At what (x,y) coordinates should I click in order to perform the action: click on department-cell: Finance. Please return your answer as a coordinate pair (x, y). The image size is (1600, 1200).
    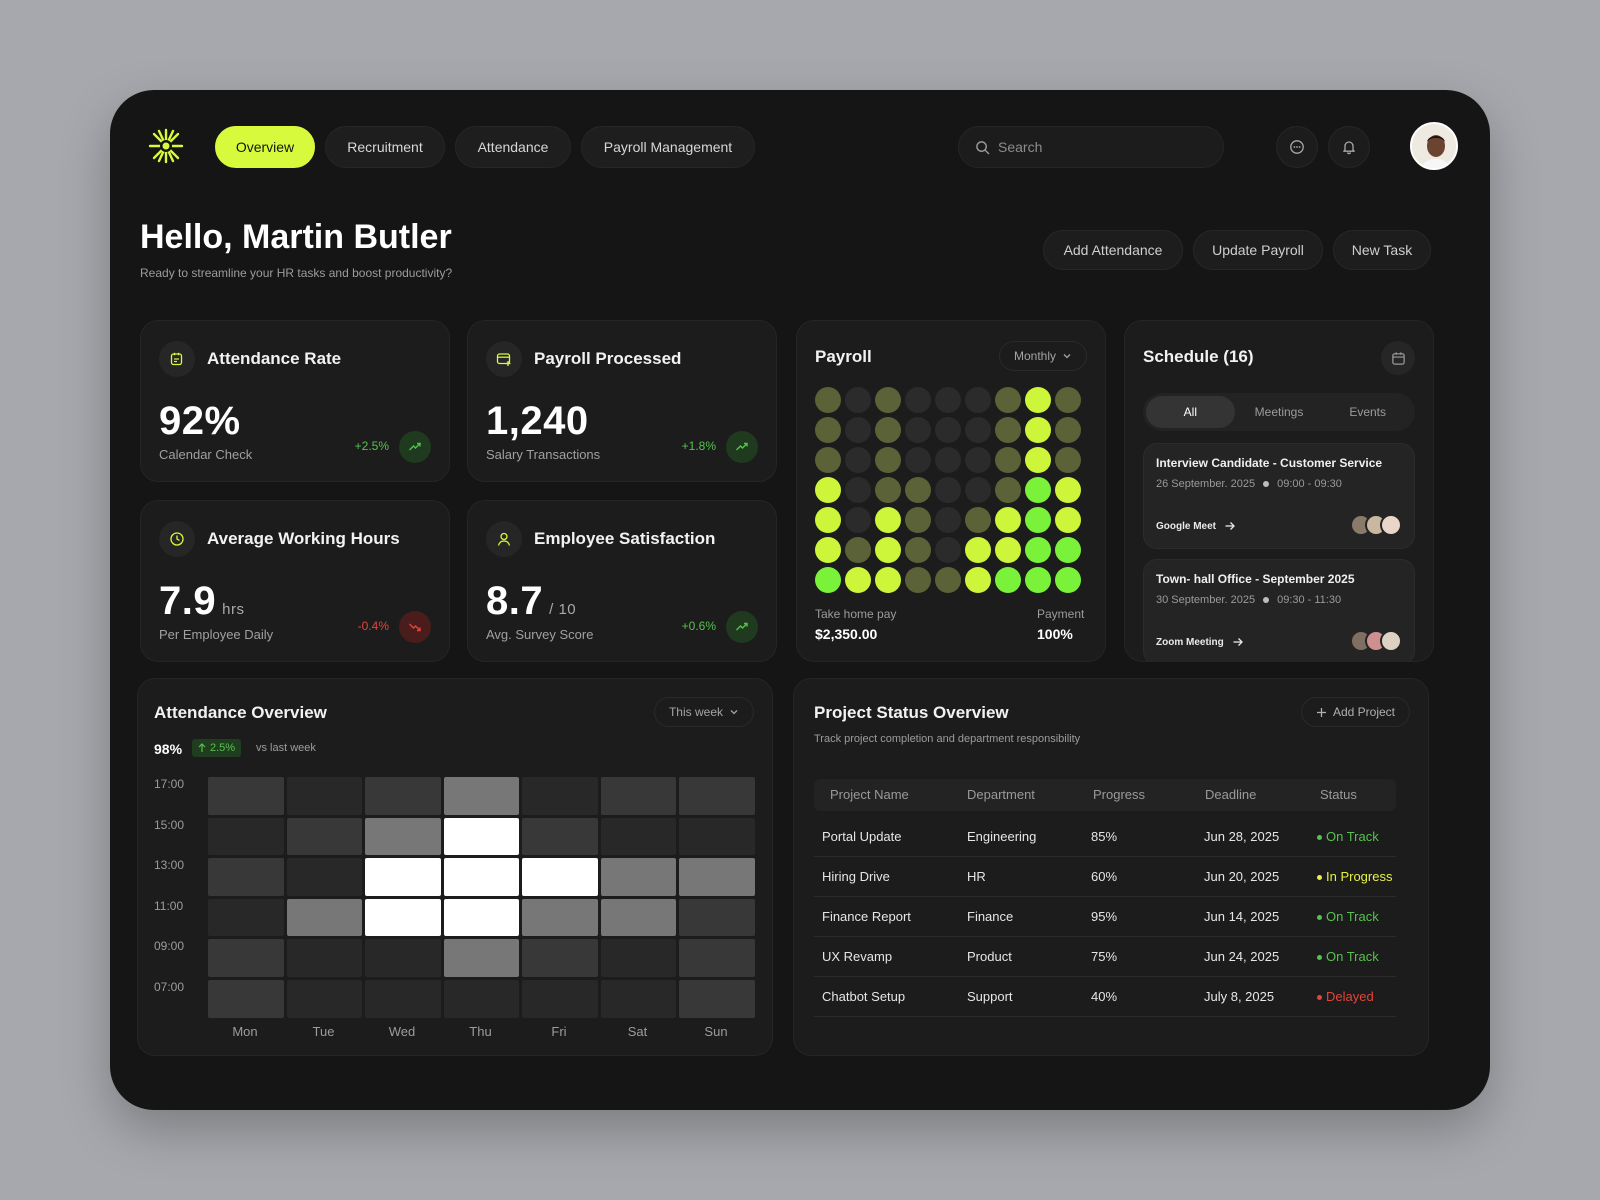
    Looking at the image, I should click on (990, 916).